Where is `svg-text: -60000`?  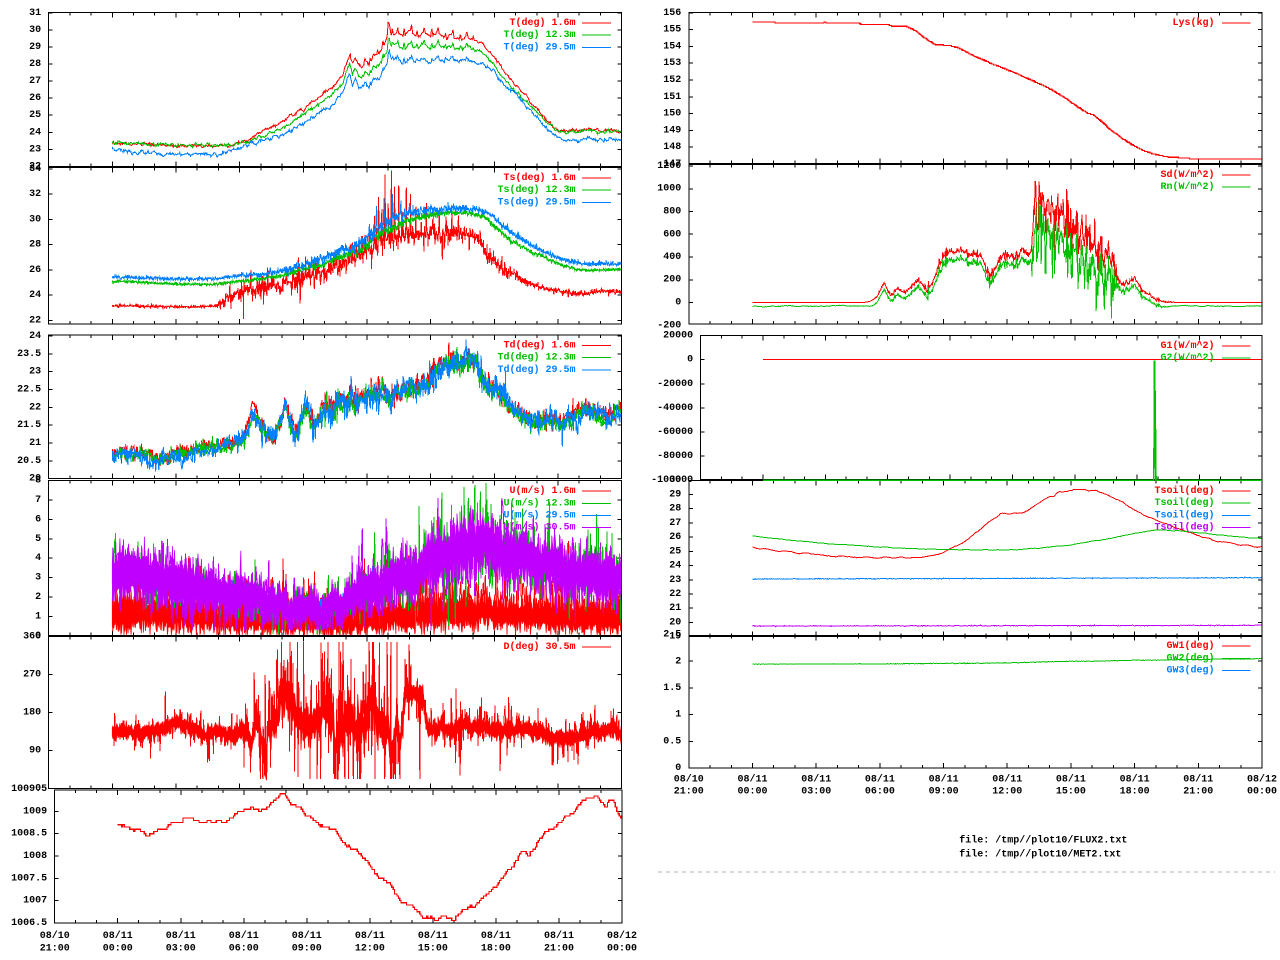 svg-text: -60000 is located at coordinates (675, 432).